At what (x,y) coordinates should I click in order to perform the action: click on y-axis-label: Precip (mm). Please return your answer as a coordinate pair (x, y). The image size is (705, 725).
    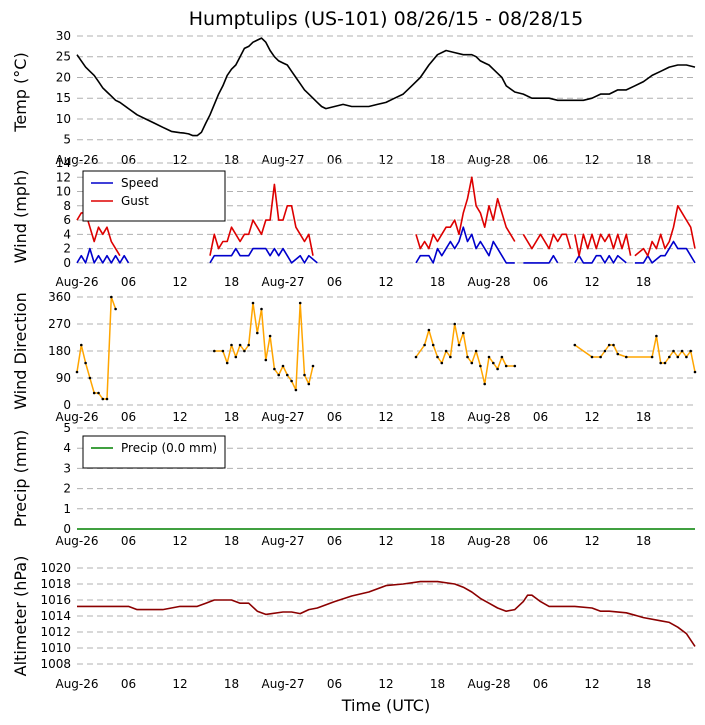
    Looking at the image, I should click on (20, 479).